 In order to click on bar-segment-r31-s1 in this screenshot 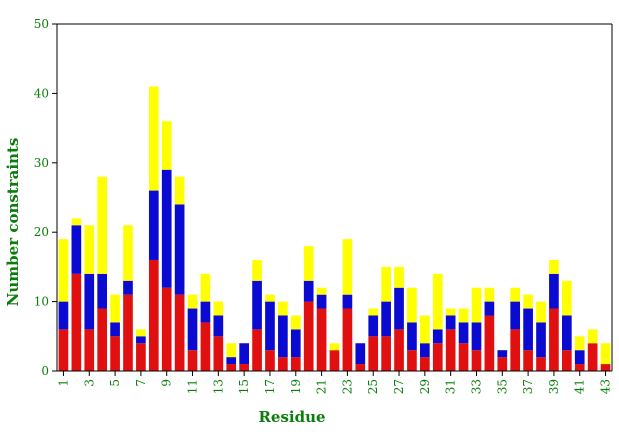, I will do `click(450, 350)`.